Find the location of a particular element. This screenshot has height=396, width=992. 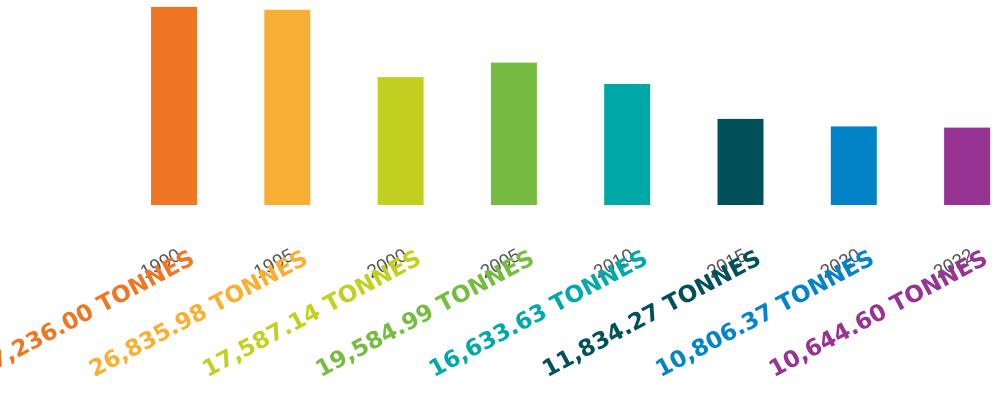

bar-2022 is located at coordinates (967, 166).